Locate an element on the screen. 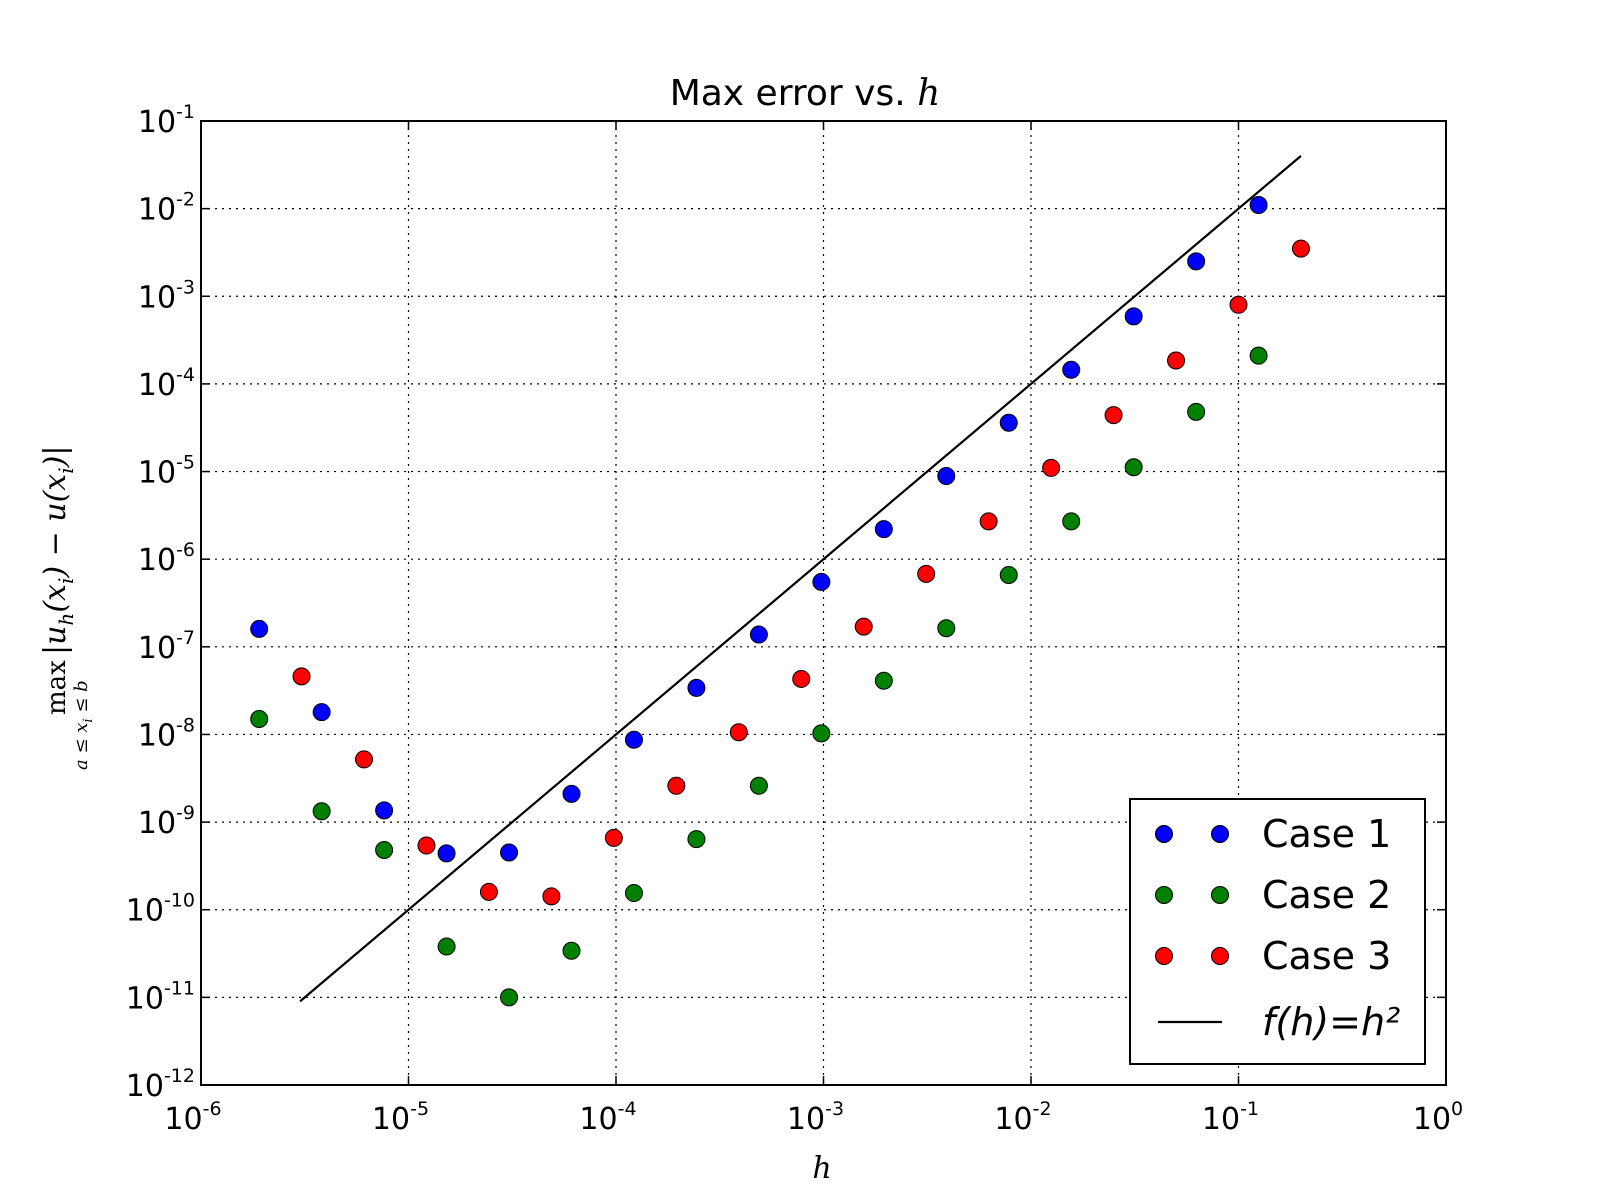 The height and width of the screenshot is (1200, 1600). y-axis-label: max a ≤ xi ≤ b |uh(xi) − u(xi)| is located at coordinates (67, 608).